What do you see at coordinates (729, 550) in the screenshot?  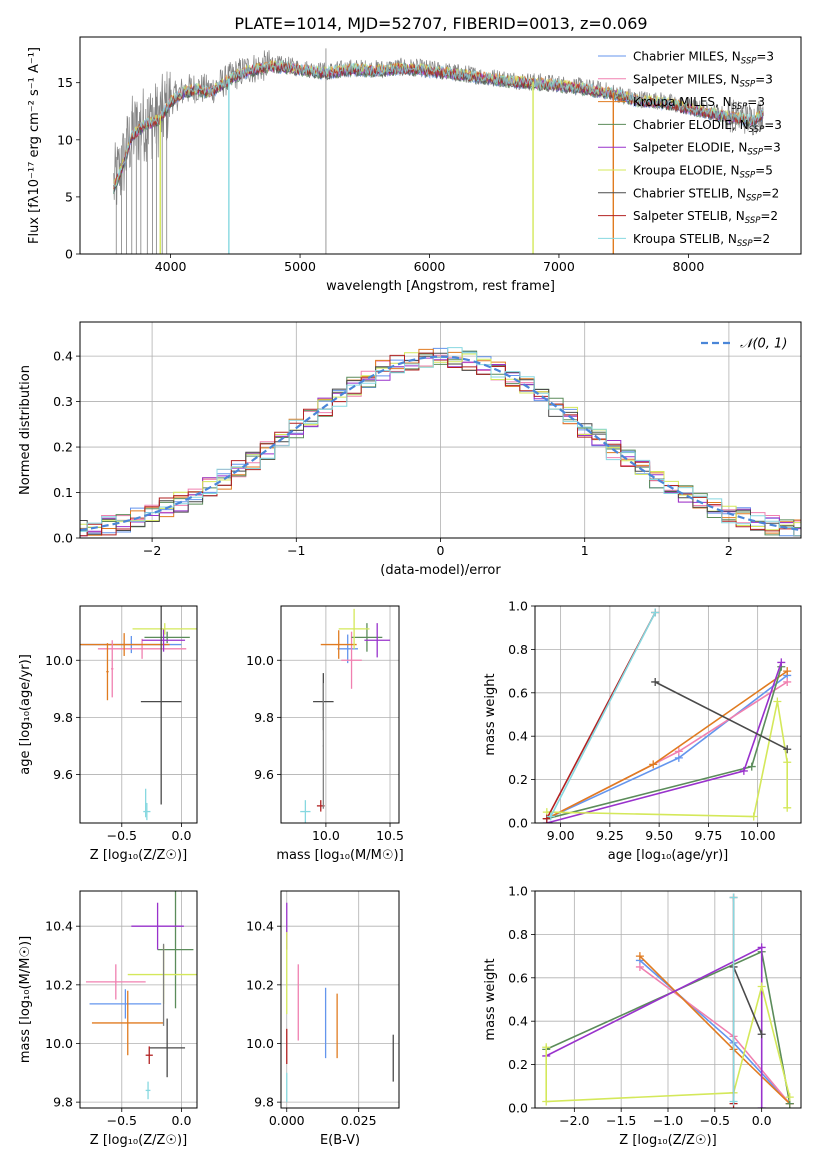 I see `x-tick-label: 2` at bounding box center [729, 550].